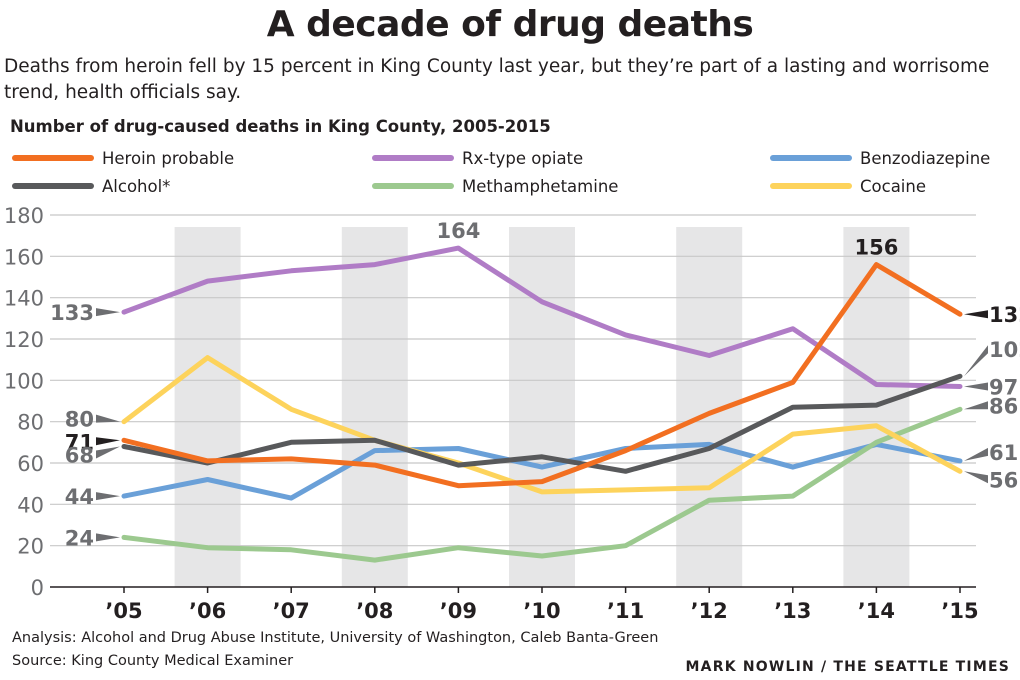  I want to click on y-tick-label: 60, so click(30, 464).